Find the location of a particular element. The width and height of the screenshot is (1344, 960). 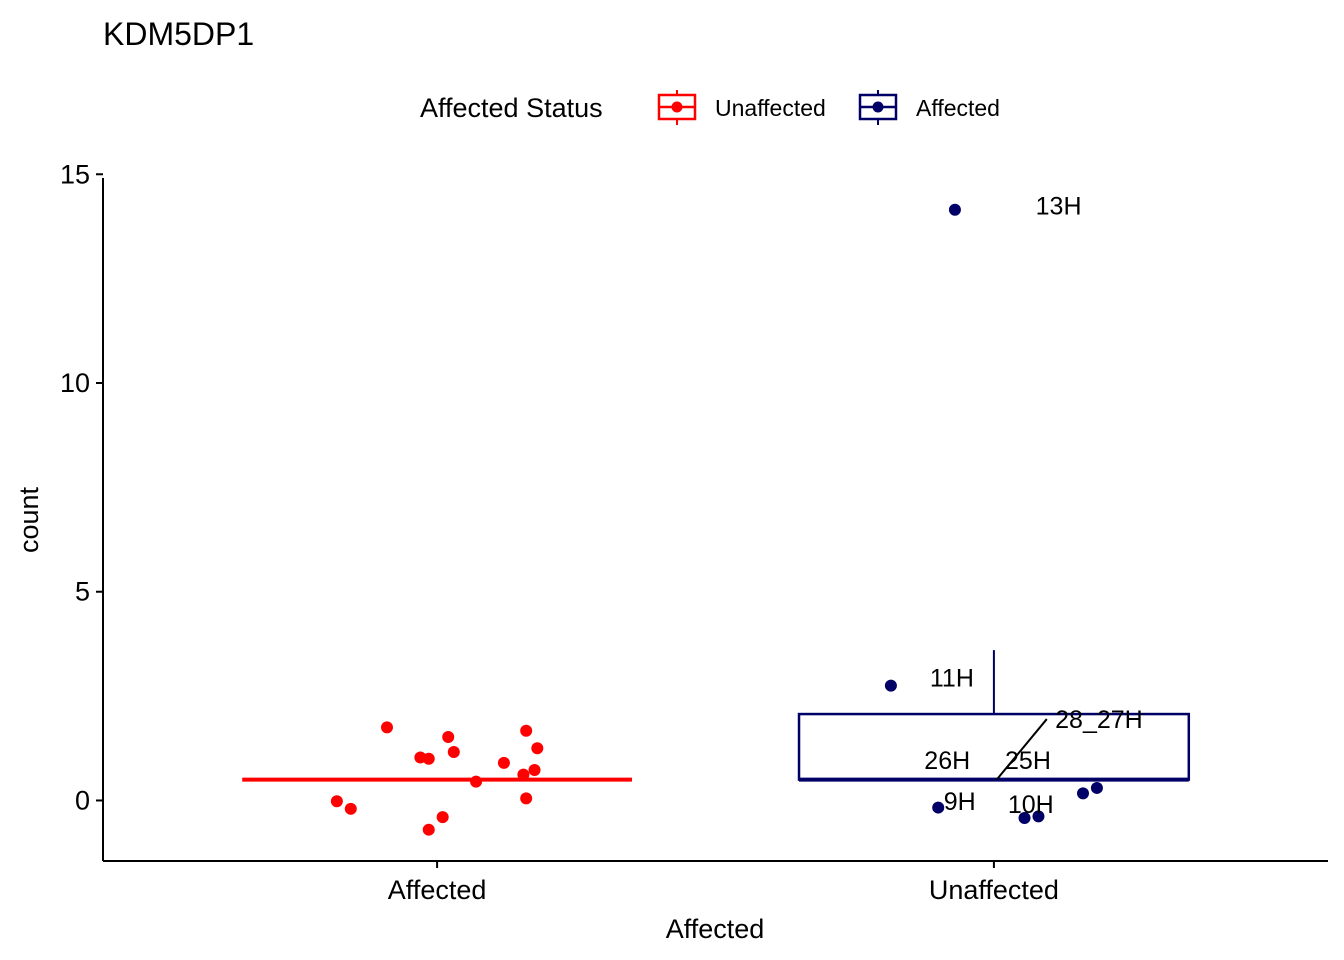

x-ticks: Affected Unaffected is located at coordinates (723, 883).